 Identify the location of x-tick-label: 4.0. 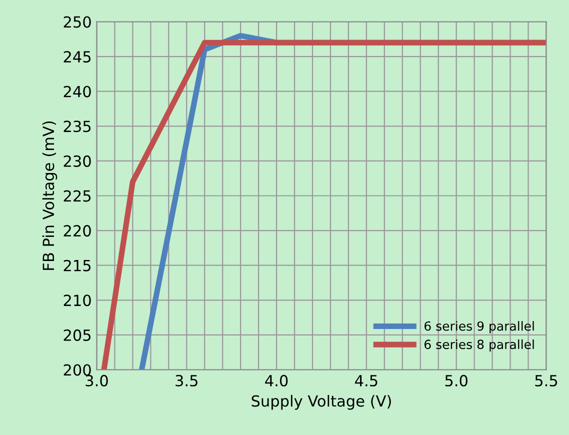
(276, 380).